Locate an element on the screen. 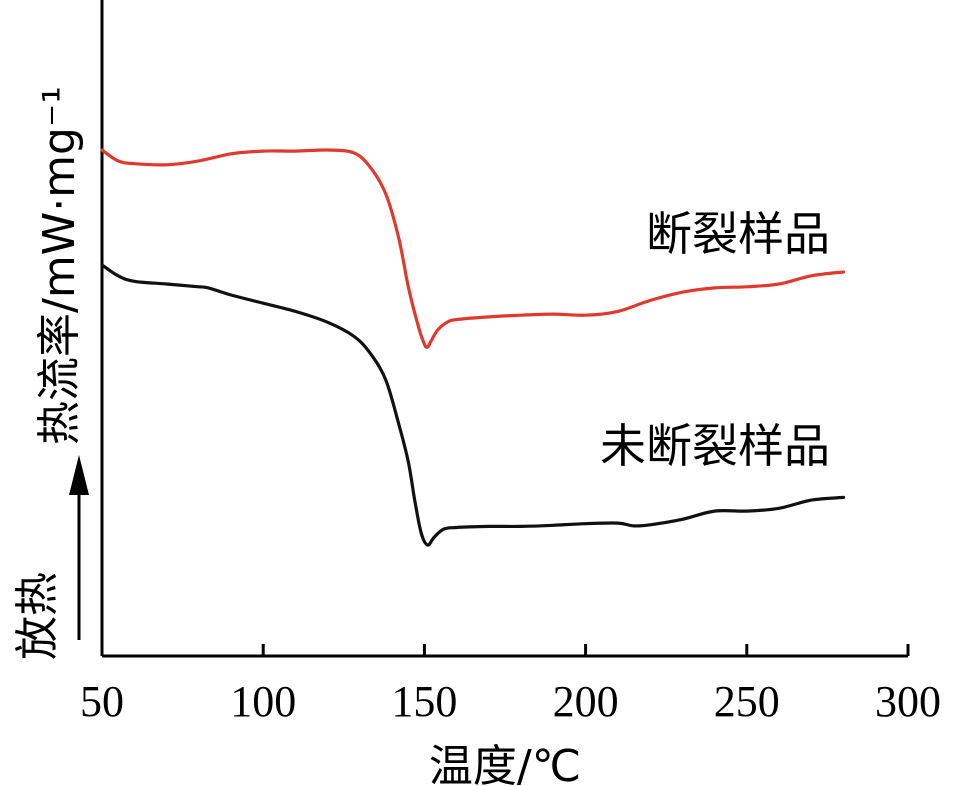 The image size is (954, 786). x-tick-label: 150 is located at coordinates (424, 701).